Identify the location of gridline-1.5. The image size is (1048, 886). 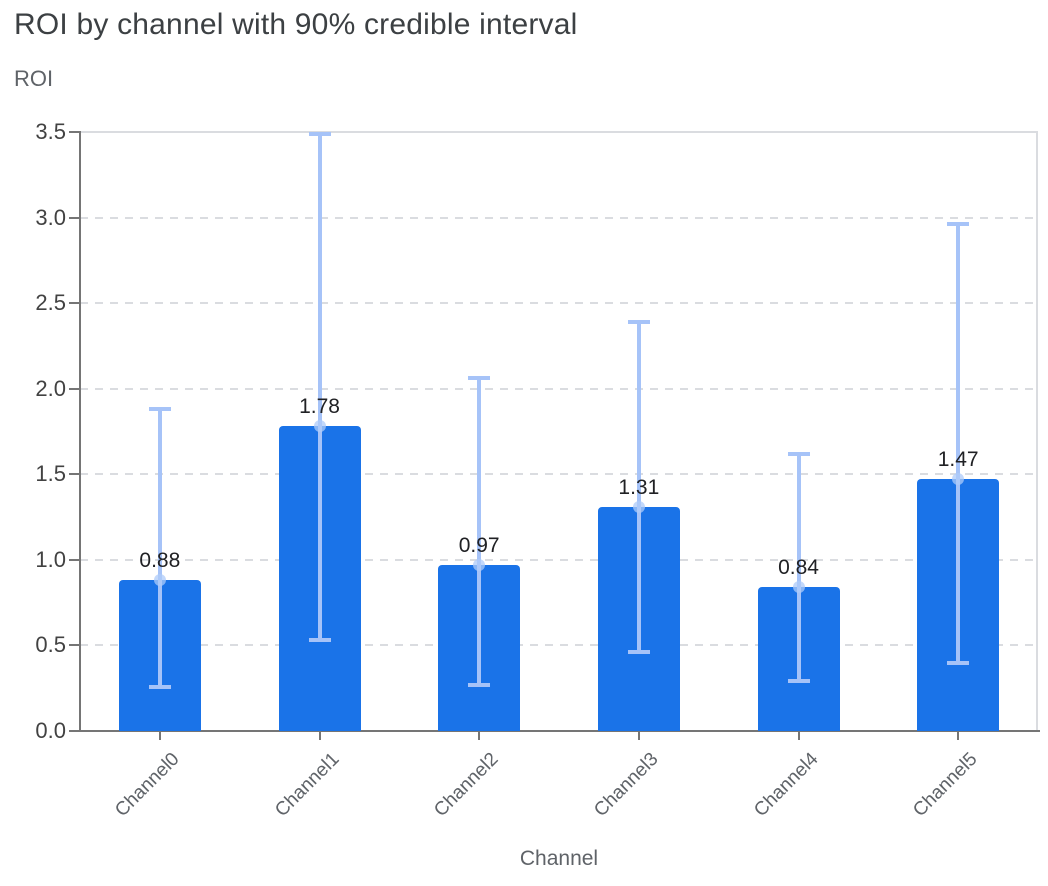
(559, 474).